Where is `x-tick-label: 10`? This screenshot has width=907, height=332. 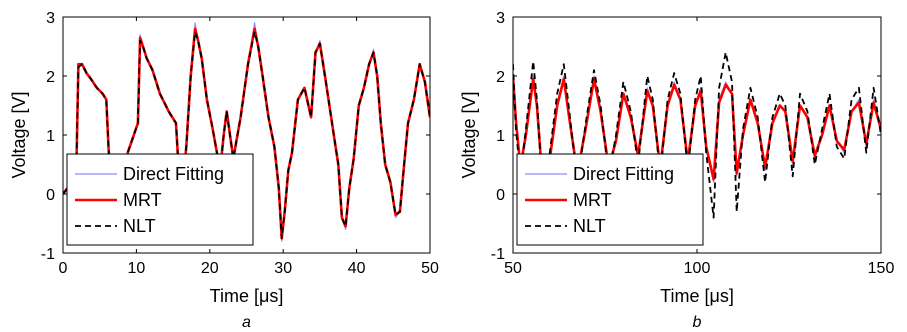
x-tick-label: 10 is located at coordinates (137, 268).